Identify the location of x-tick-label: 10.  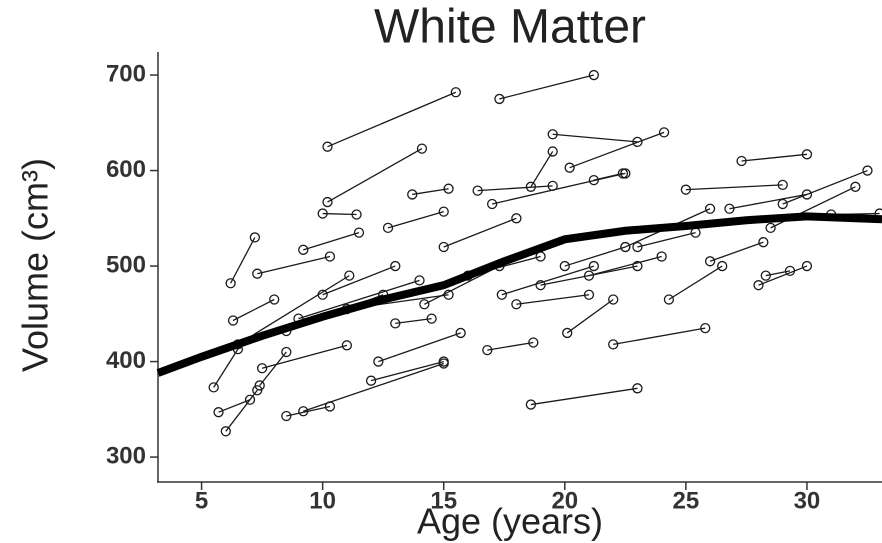
(322, 500).